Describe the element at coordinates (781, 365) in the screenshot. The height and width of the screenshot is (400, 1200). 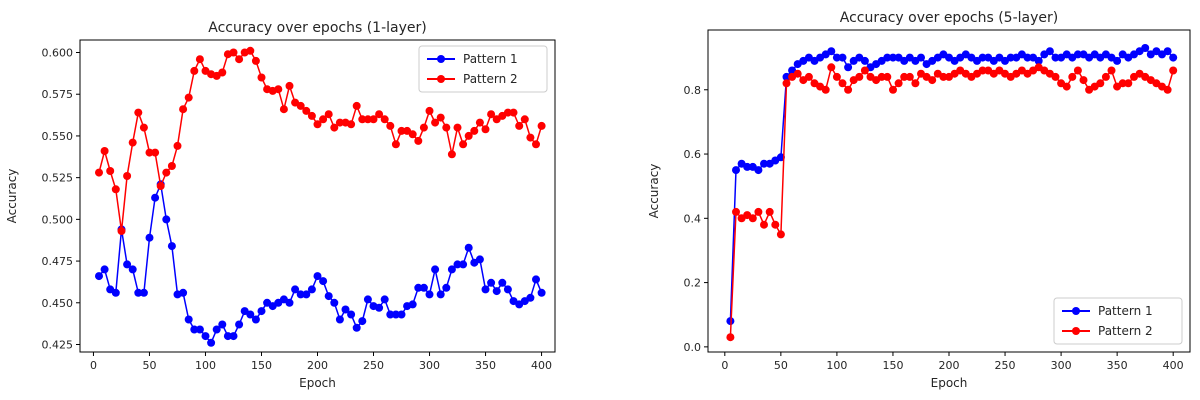
I see `x-tick-label: 50` at that location.